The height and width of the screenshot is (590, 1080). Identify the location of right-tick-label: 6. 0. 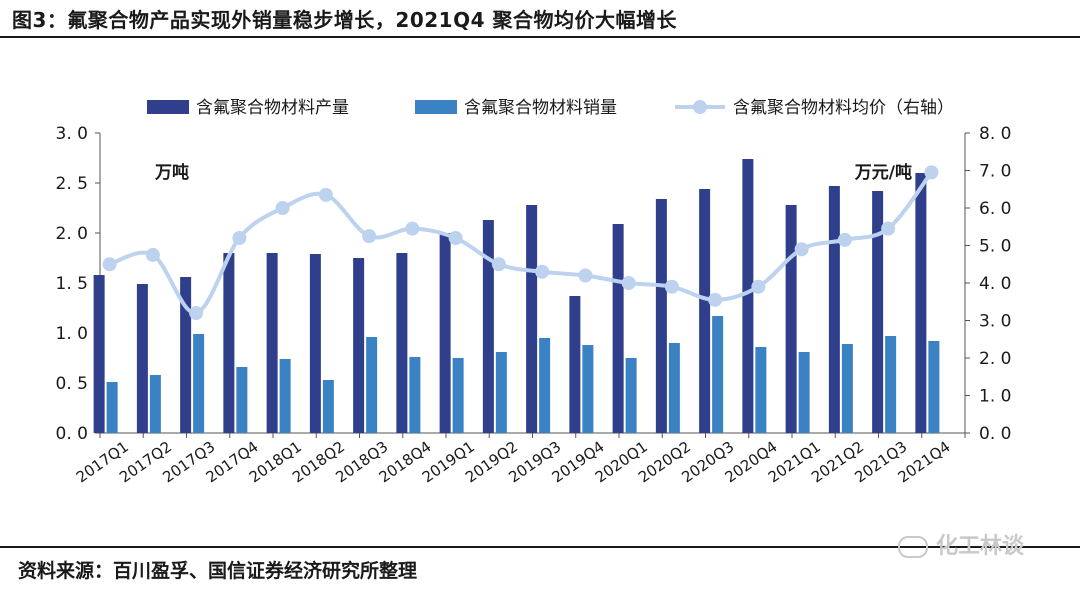
(995, 209).